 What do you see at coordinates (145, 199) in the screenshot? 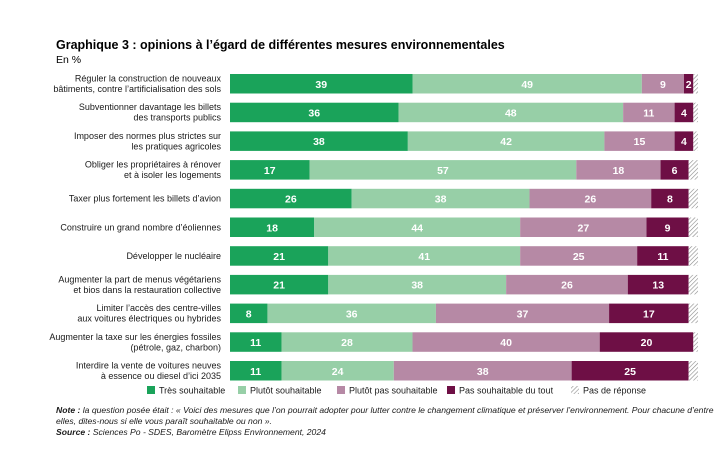
I see `category-label: Taxer plus fortement les billets d’avion` at bounding box center [145, 199].